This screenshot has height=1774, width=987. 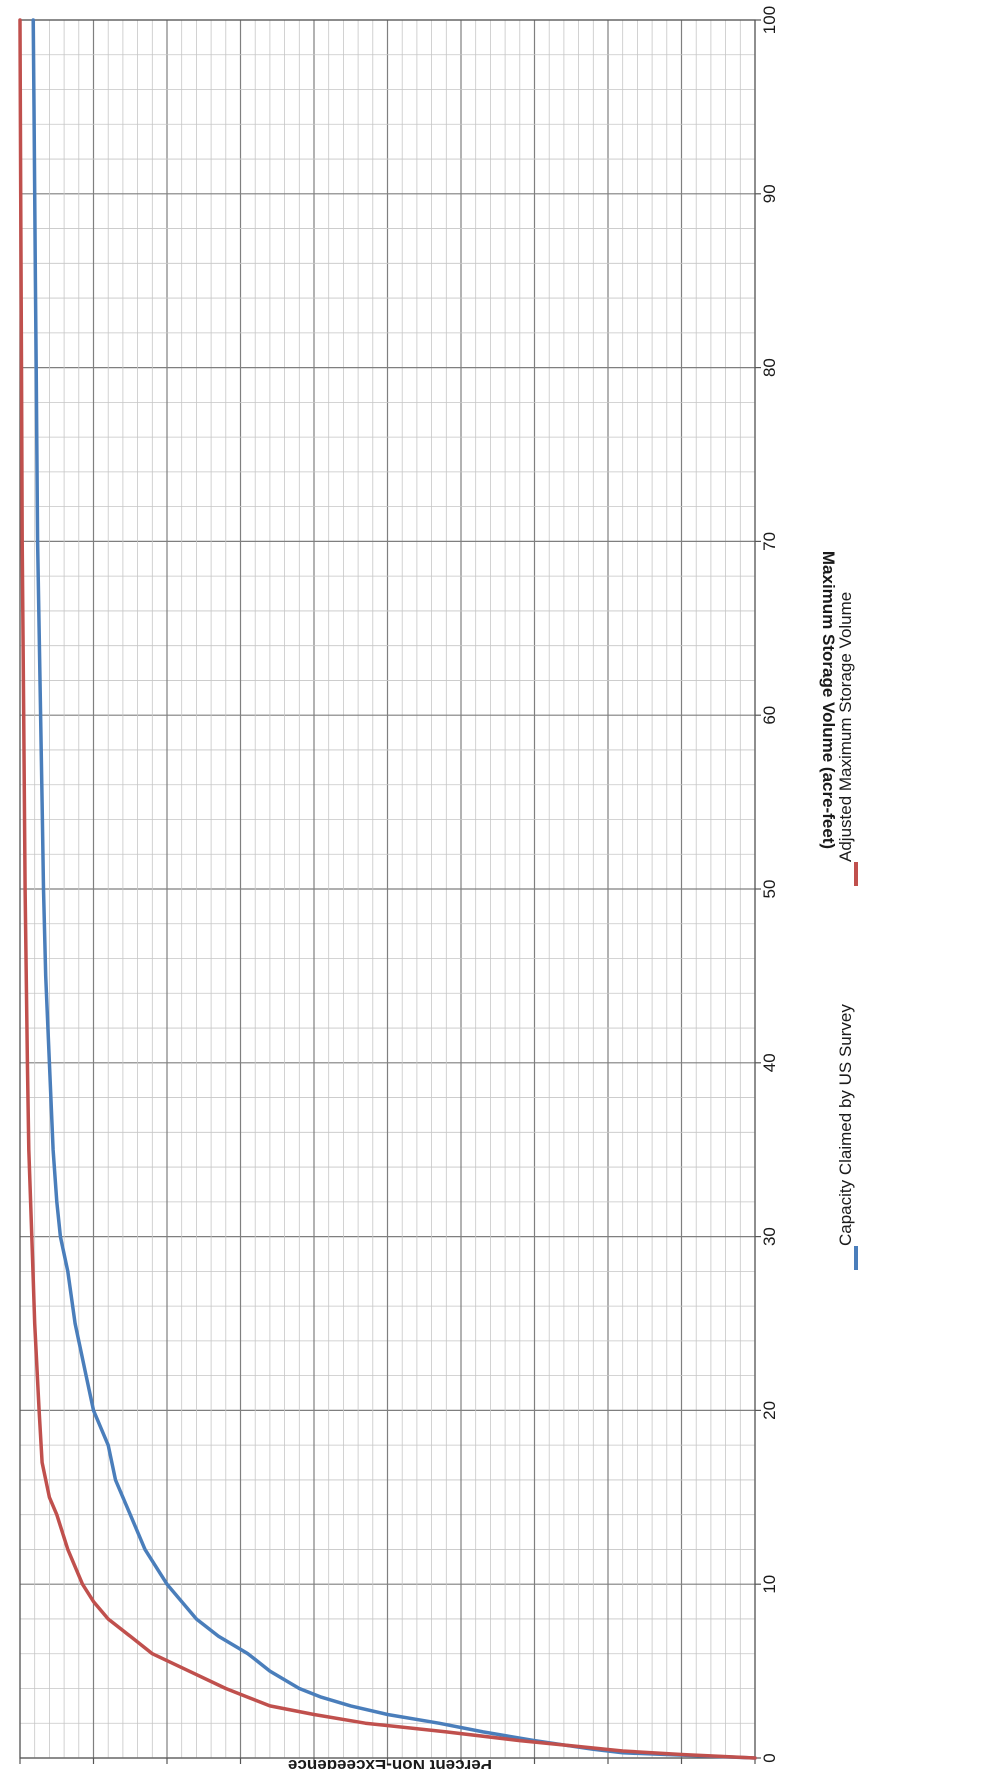 I want to click on x-tick-label: 50, so click(x=769, y=889).